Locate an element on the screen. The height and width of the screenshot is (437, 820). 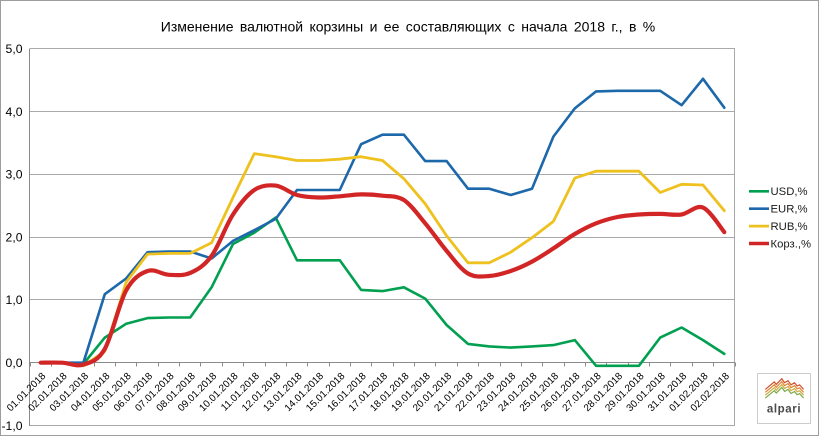
svg-text: USD,% is located at coordinates (789, 192).